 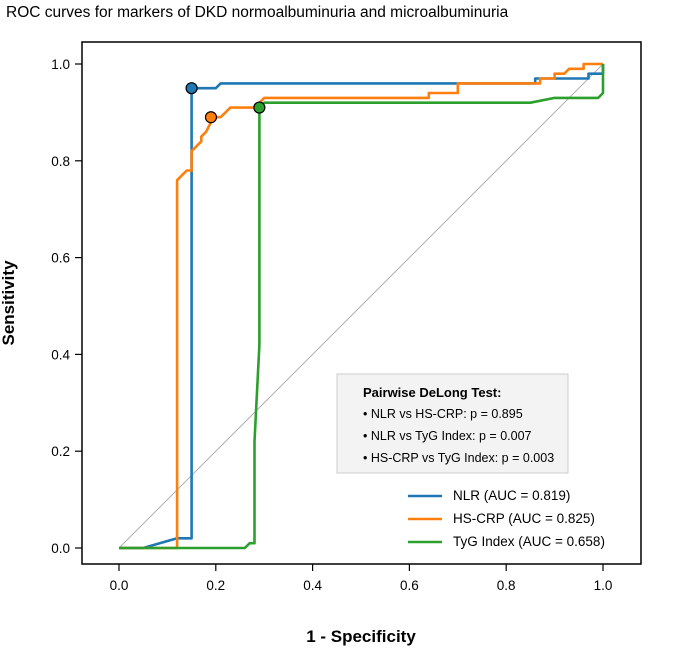 I want to click on annotation-line: • NLR vs TyG Index: p = 0.007, so click(x=447, y=436).